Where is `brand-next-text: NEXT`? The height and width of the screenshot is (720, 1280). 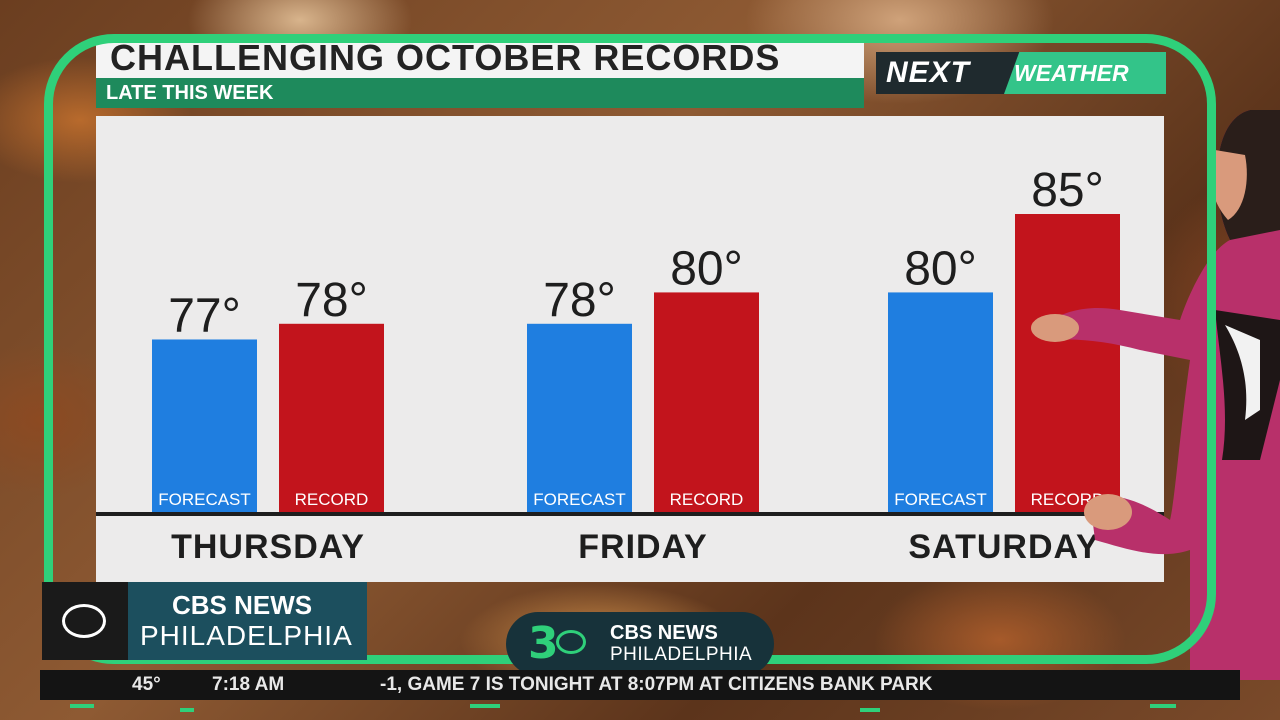 brand-next-text: NEXT is located at coordinates (928, 72).